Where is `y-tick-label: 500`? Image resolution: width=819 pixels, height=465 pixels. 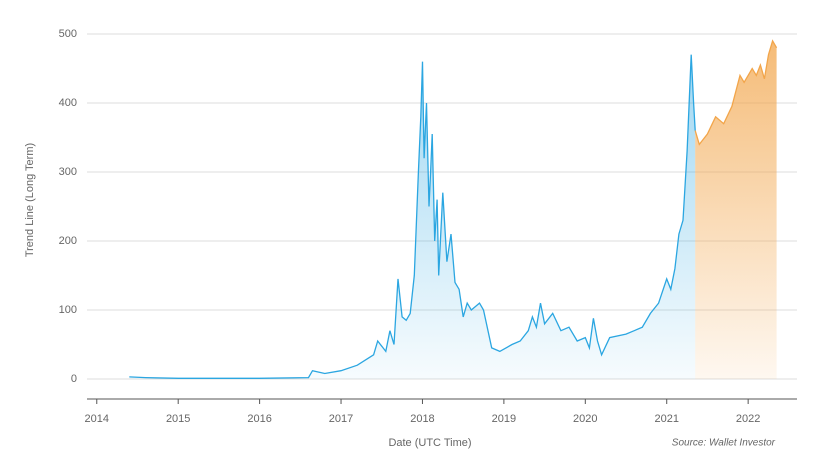 y-tick-label: 500 is located at coordinates (68, 34).